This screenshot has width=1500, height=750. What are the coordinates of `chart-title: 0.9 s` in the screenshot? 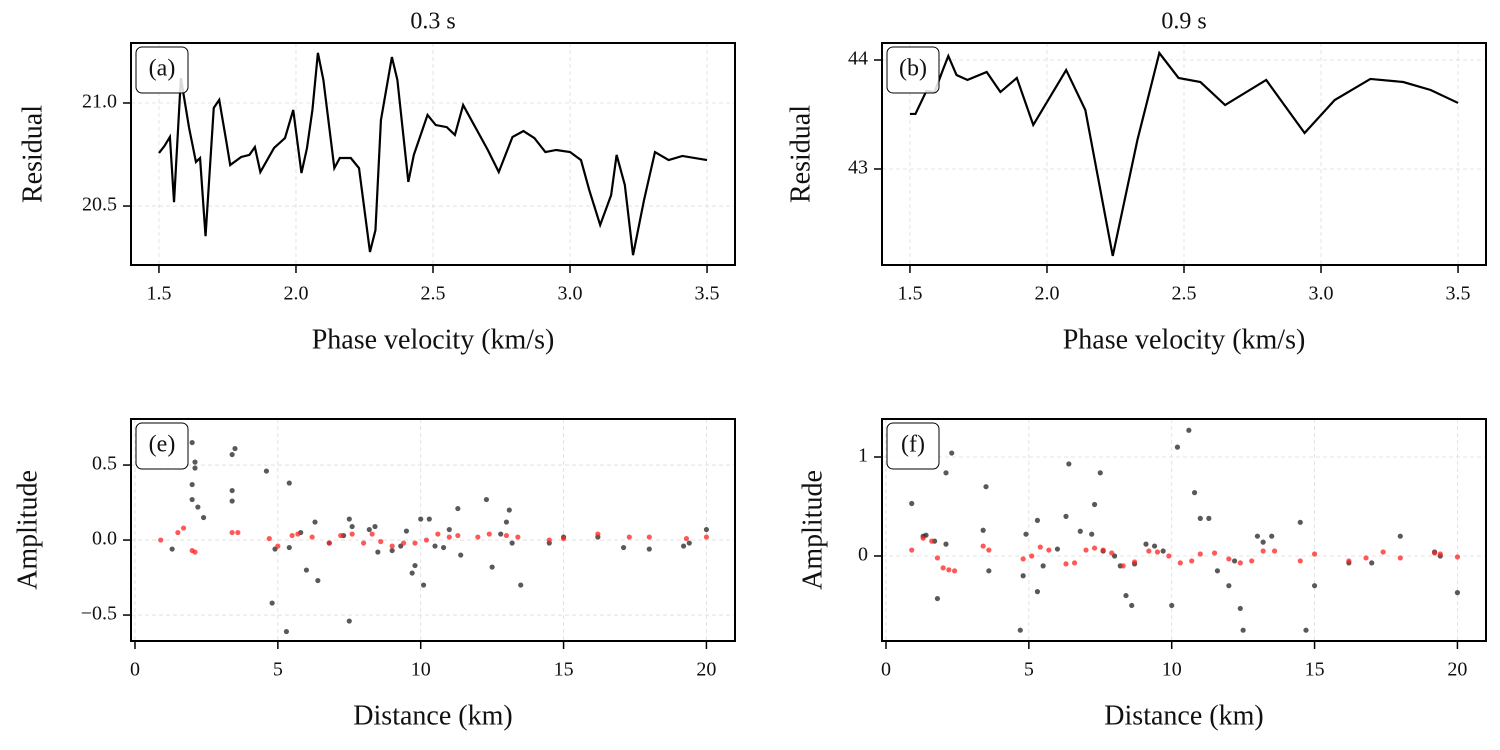 It's located at (1183, 22).